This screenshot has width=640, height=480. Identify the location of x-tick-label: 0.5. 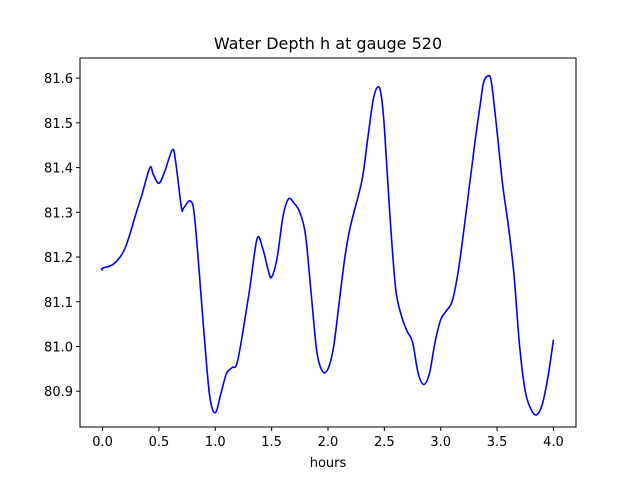
(159, 442).